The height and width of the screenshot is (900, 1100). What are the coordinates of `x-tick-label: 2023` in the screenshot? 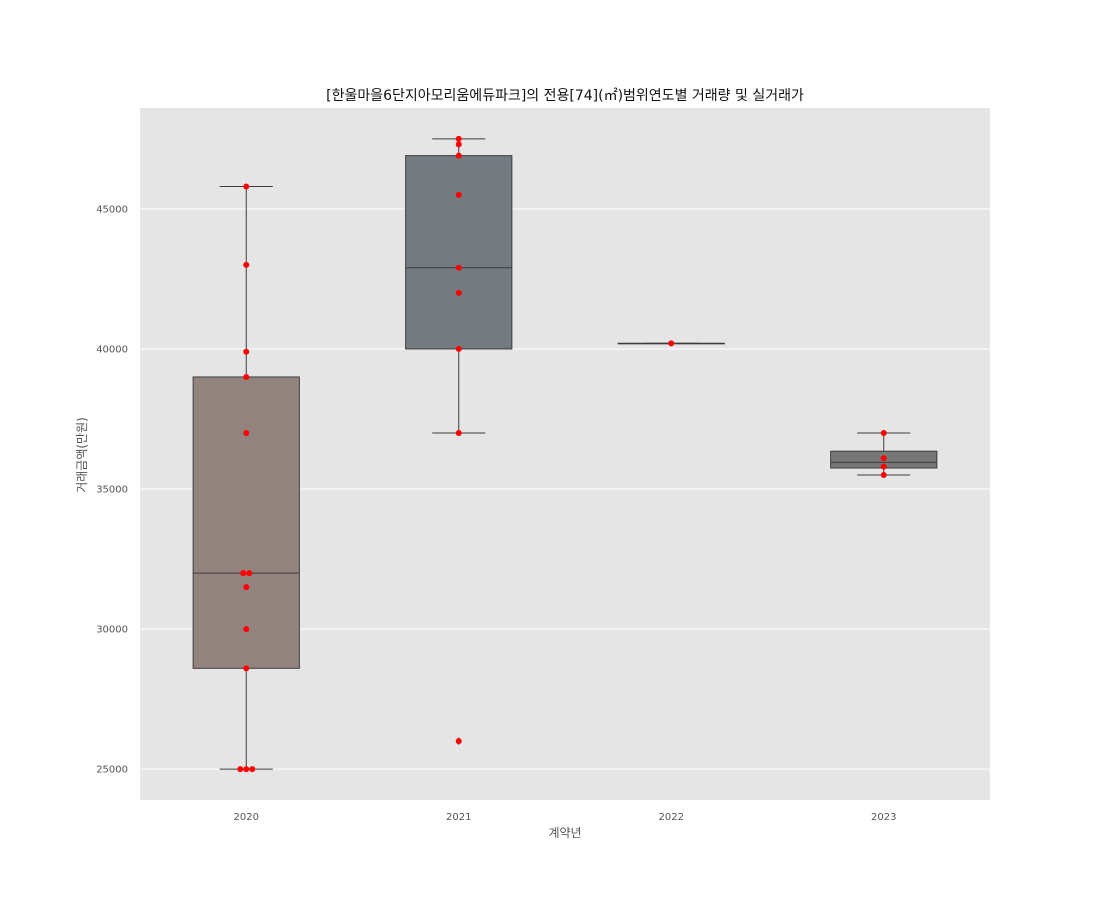 It's located at (883, 817).